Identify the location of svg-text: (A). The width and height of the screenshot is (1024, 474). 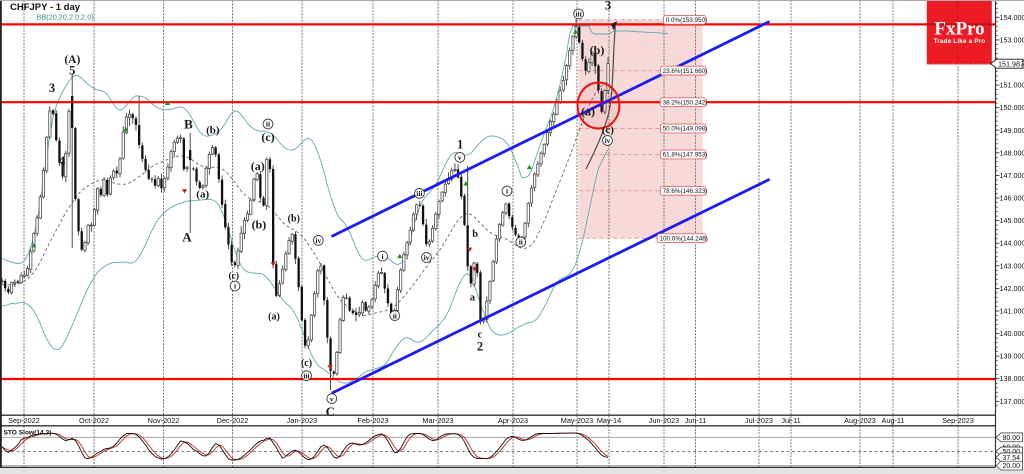
(72, 60).